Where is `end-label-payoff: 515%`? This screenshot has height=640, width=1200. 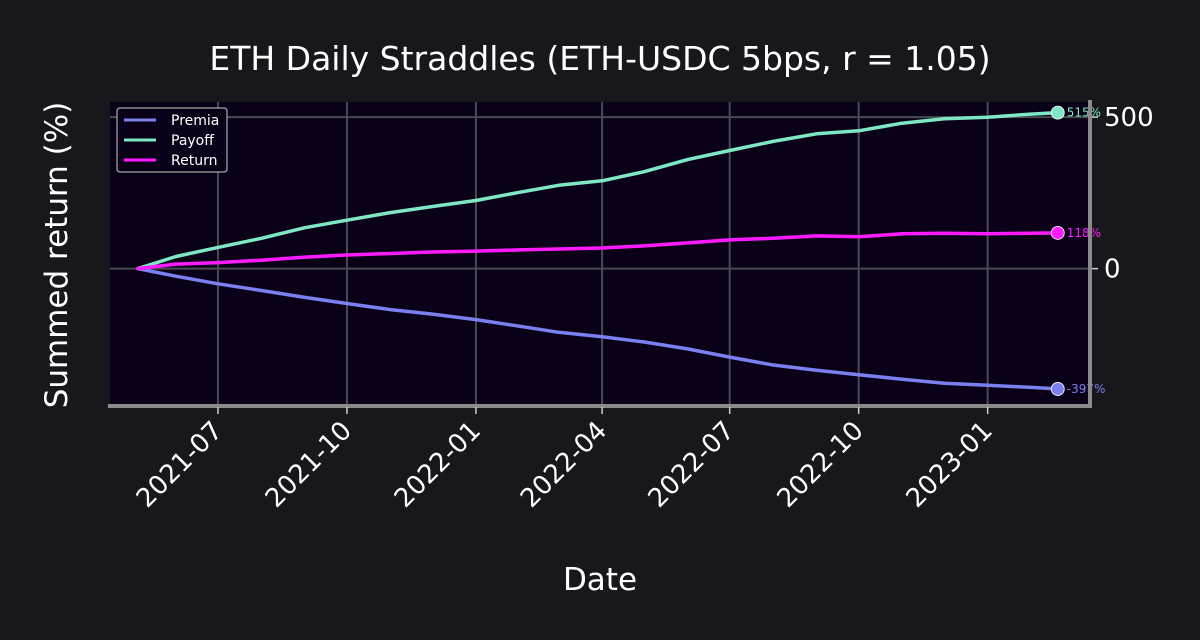 end-label-payoff: 515% is located at coordinates (1084, 113).